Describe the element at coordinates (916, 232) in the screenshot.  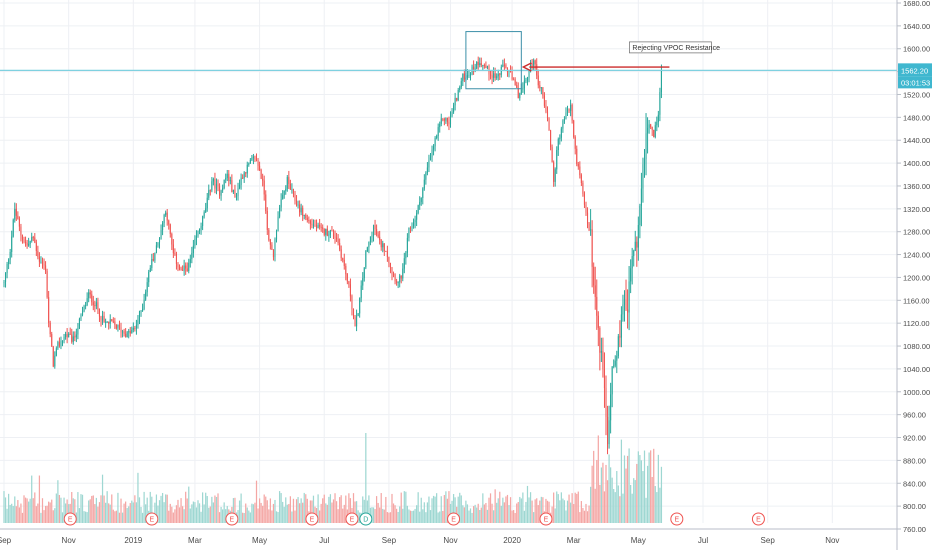
I see `y-tick-label: 1280.00` at that location.